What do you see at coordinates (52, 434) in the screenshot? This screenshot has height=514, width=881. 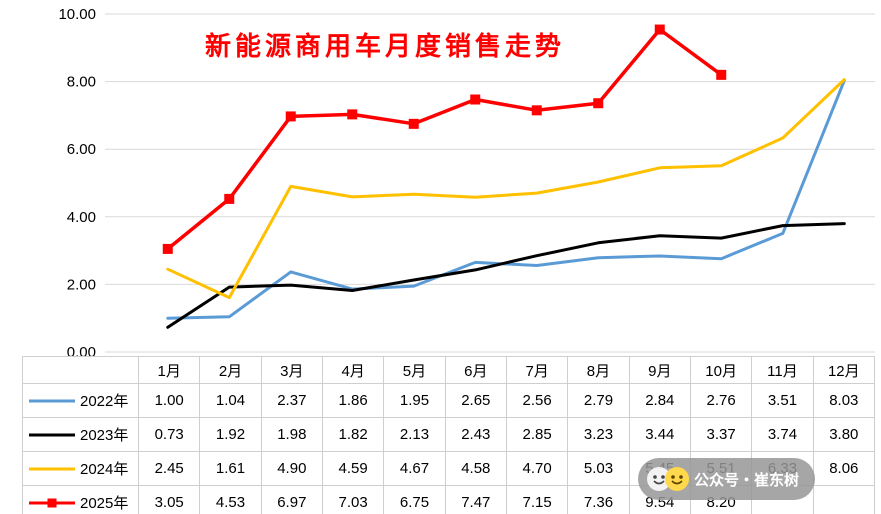 I see `legend-marker-2023年` at bounding box center [52, 434].